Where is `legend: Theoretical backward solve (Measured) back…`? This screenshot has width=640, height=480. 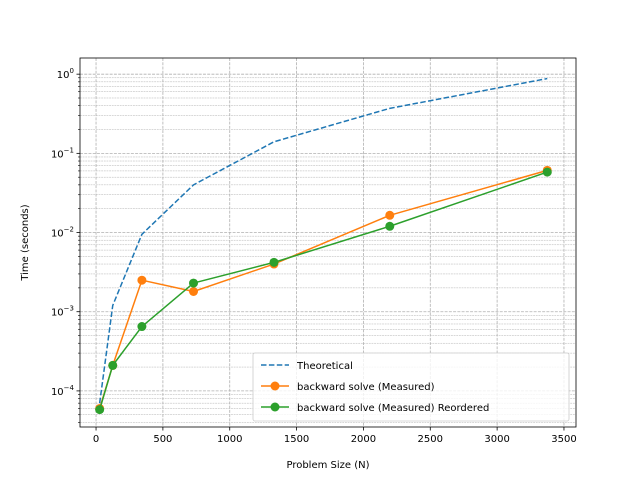
legend: Theoretical backward solve (Measured) back… is located at coordinates (411, 387).